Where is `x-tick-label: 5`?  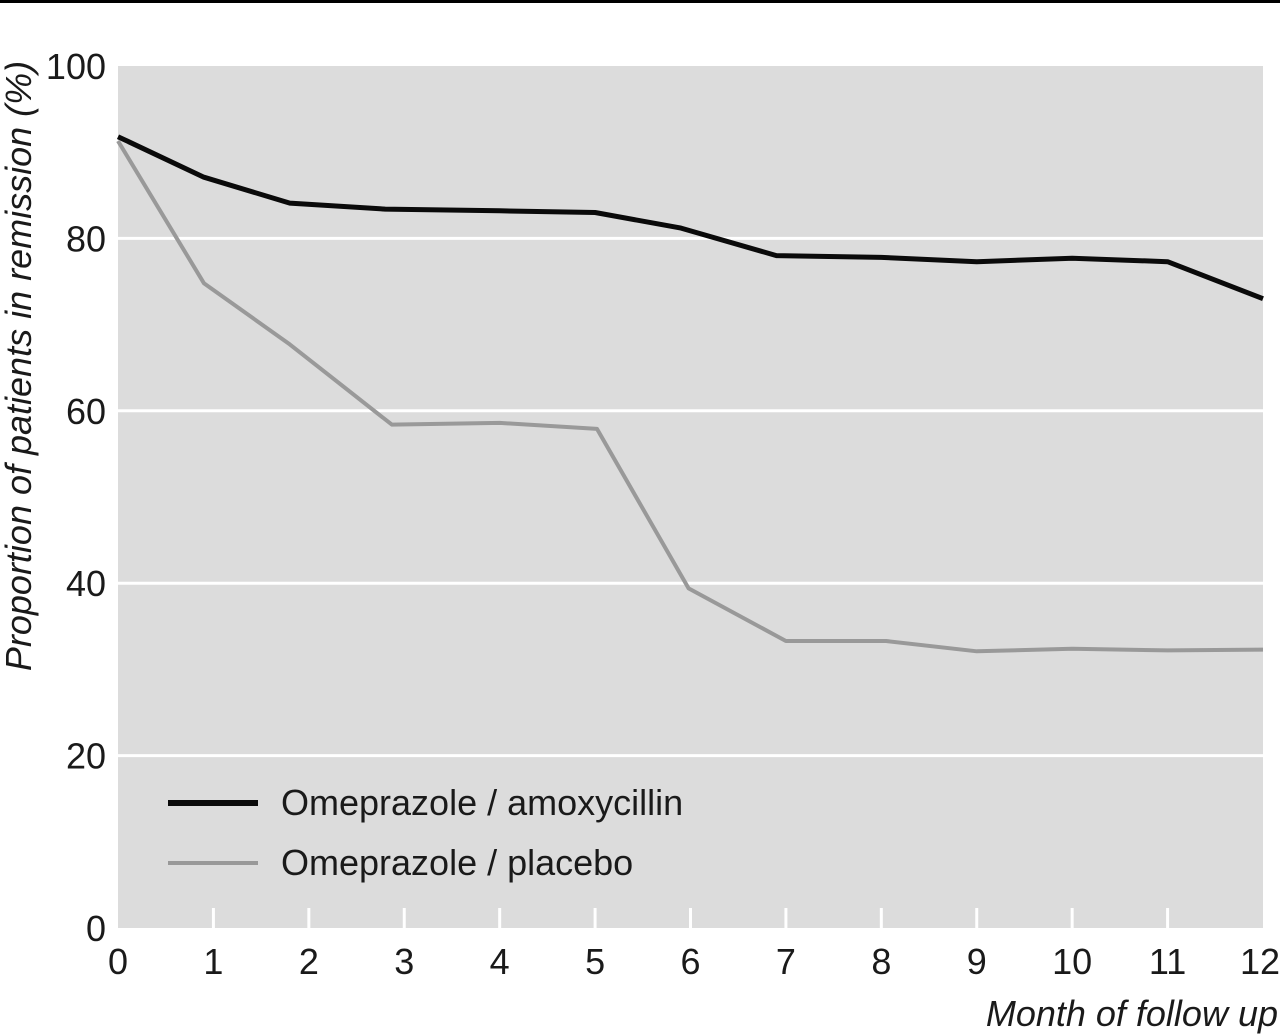
x-tick-label: 5 is located at coordinates (595, 961).